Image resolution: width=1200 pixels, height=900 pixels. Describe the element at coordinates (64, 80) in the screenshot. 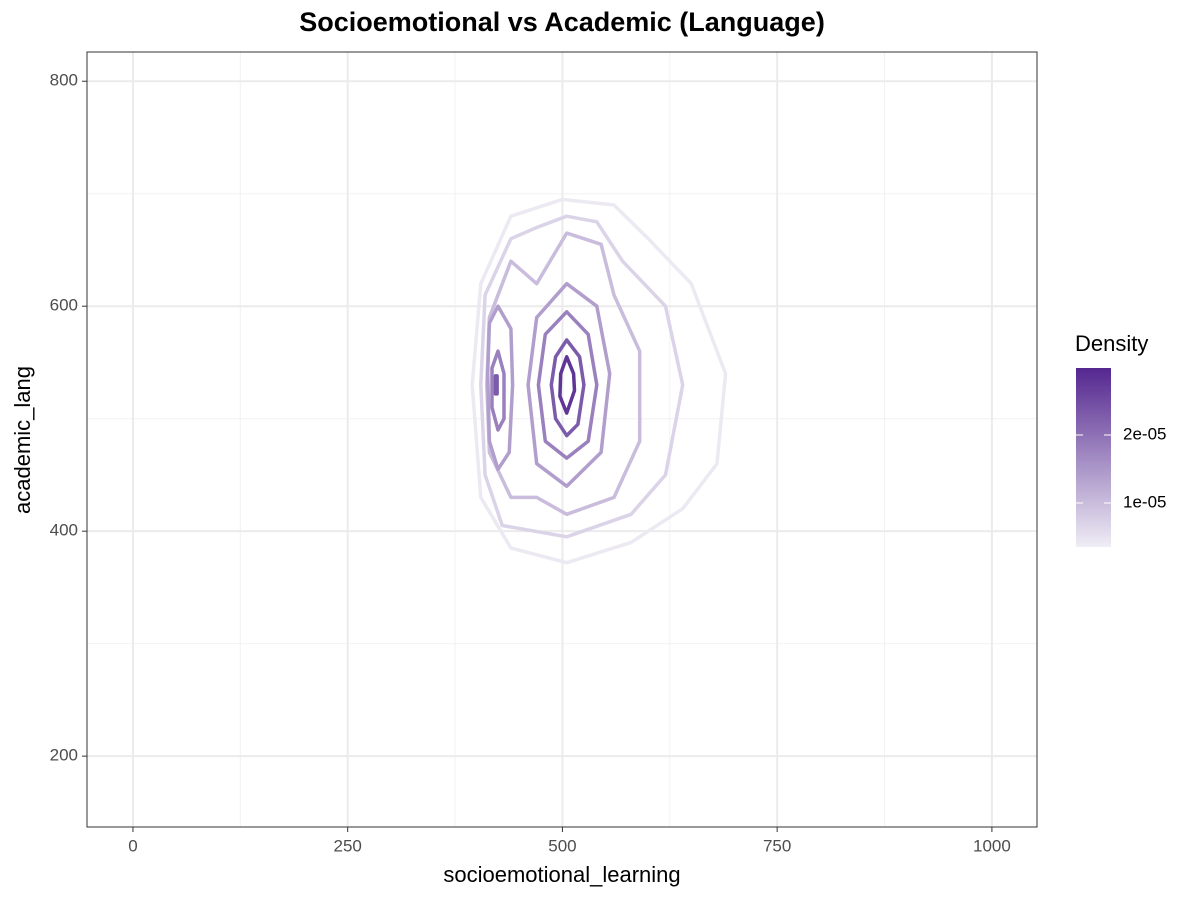

I see `y-tick-label: 800` at that location.